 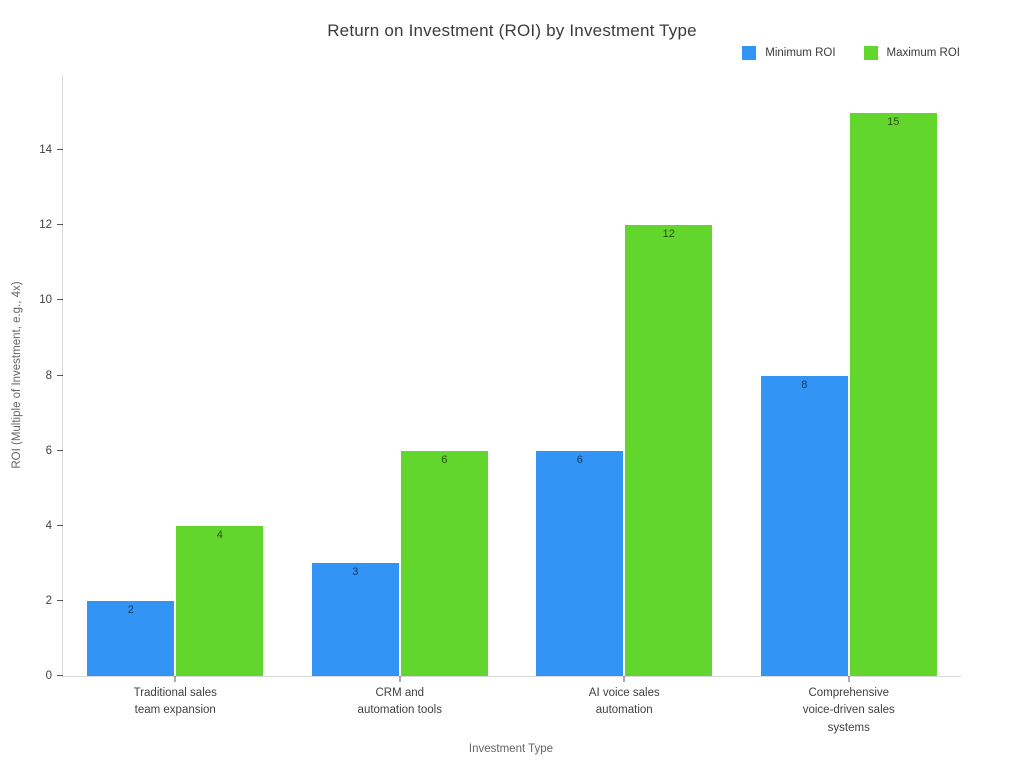 What do you see at coordinates (355, 619) in the screenshot?
I see `bar-minimum-roi: 3` at bounding box center [355, 619].